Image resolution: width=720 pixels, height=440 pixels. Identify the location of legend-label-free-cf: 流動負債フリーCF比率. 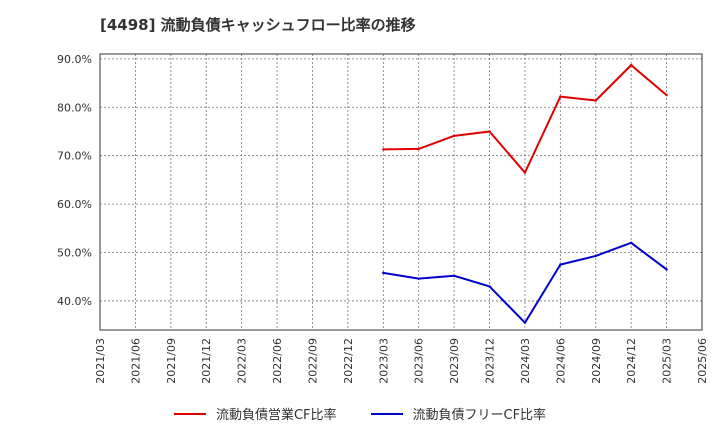
(479, 415).